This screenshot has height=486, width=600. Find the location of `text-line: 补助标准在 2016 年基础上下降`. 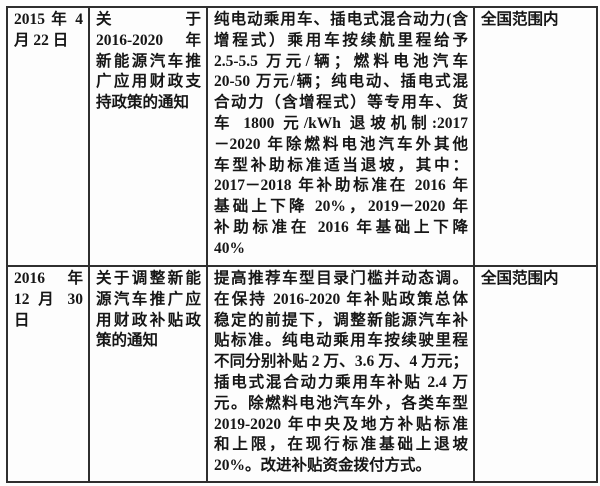

text-line: 补助标准在 2016 年基础上下降 is located at coordinates (341, 227).